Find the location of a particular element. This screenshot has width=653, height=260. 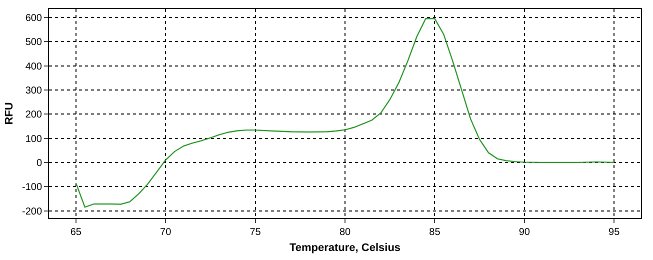

y-tick-label: 400 is located at coordinates (33, 66).